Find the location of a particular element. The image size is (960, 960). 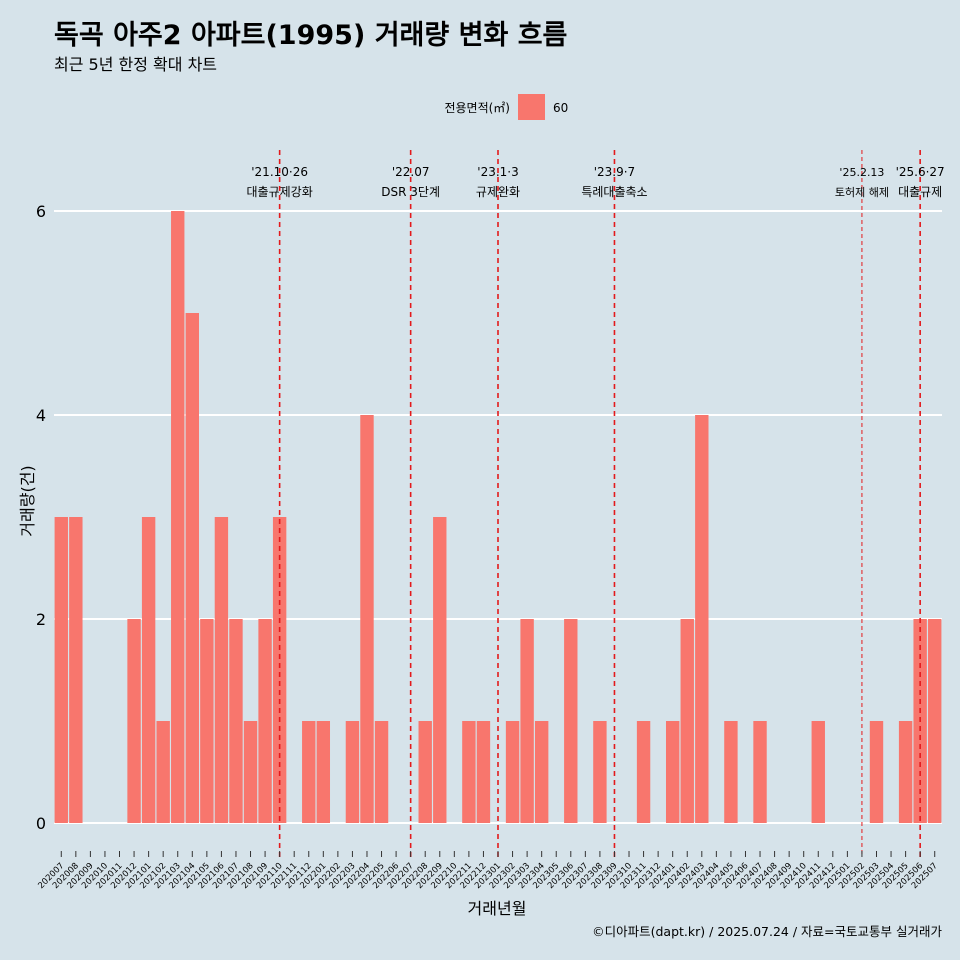

event-date-e6: '25.6·27 is located at coordinates (920, 172).